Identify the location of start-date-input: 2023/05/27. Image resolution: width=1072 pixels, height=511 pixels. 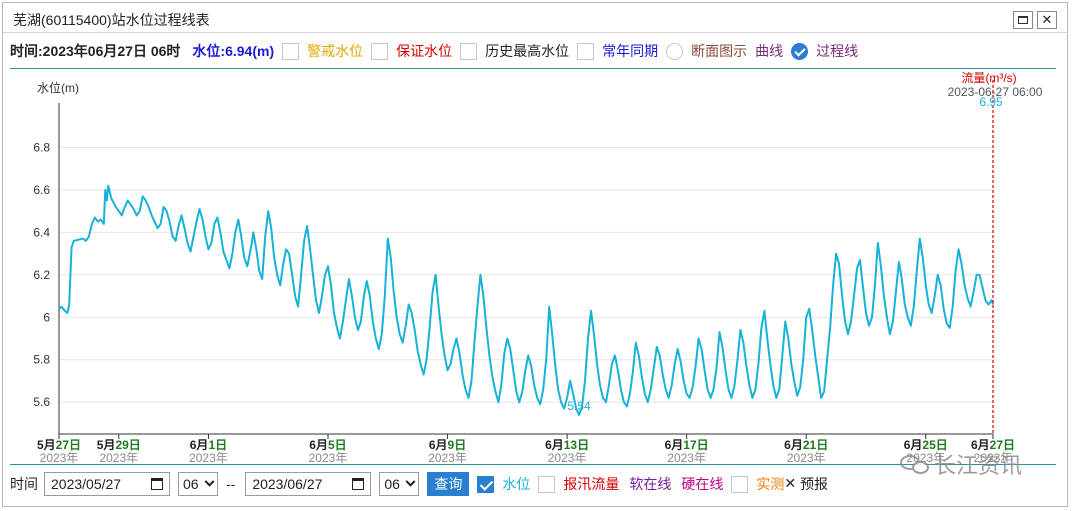
(107, 484).